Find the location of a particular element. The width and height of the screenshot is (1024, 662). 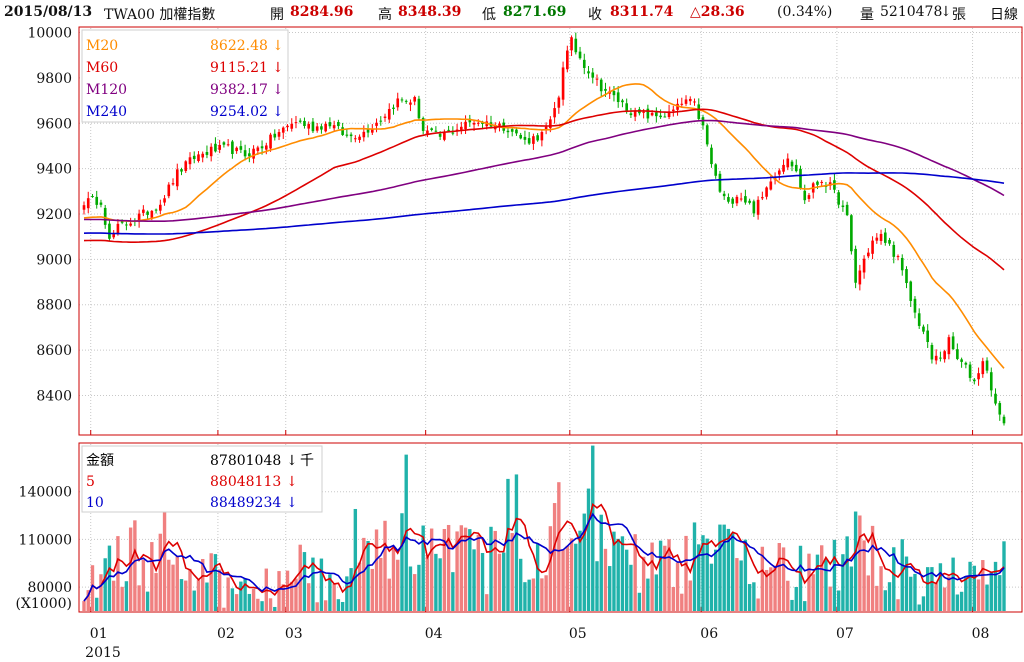

price-tick-label: 8800 is located at coordinates (54, 306).